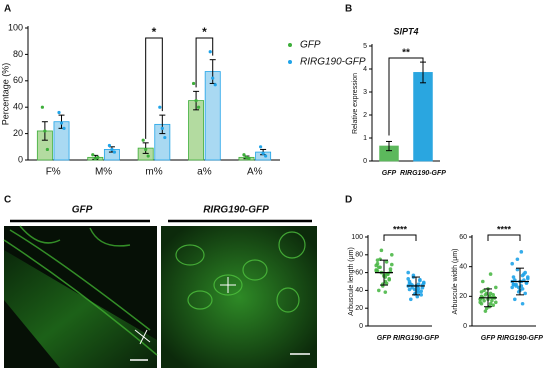  Describe the element at coordinates (423, 173) in the screenshot. I see `x-tick-label: RIRG190-GFP` at that location.